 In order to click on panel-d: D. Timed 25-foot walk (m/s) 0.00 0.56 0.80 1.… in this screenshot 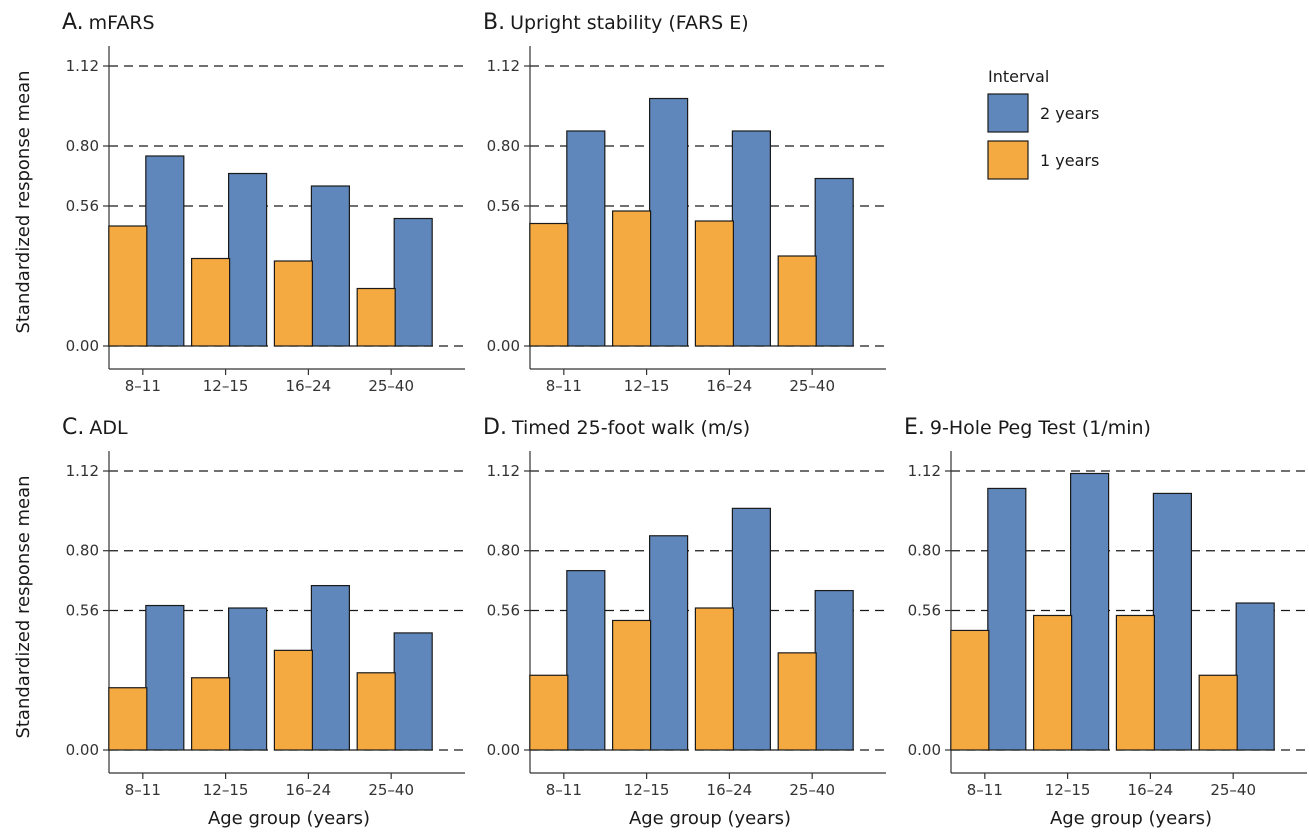, I will do `click(684, 607)`.